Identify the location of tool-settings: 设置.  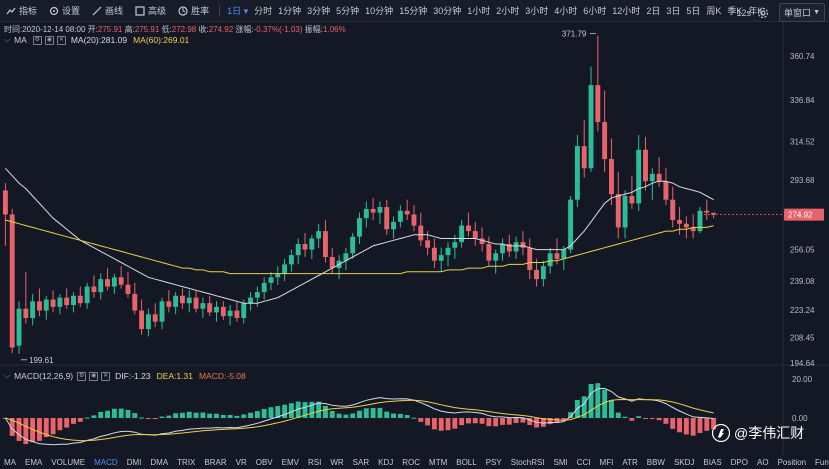
(64, 10).